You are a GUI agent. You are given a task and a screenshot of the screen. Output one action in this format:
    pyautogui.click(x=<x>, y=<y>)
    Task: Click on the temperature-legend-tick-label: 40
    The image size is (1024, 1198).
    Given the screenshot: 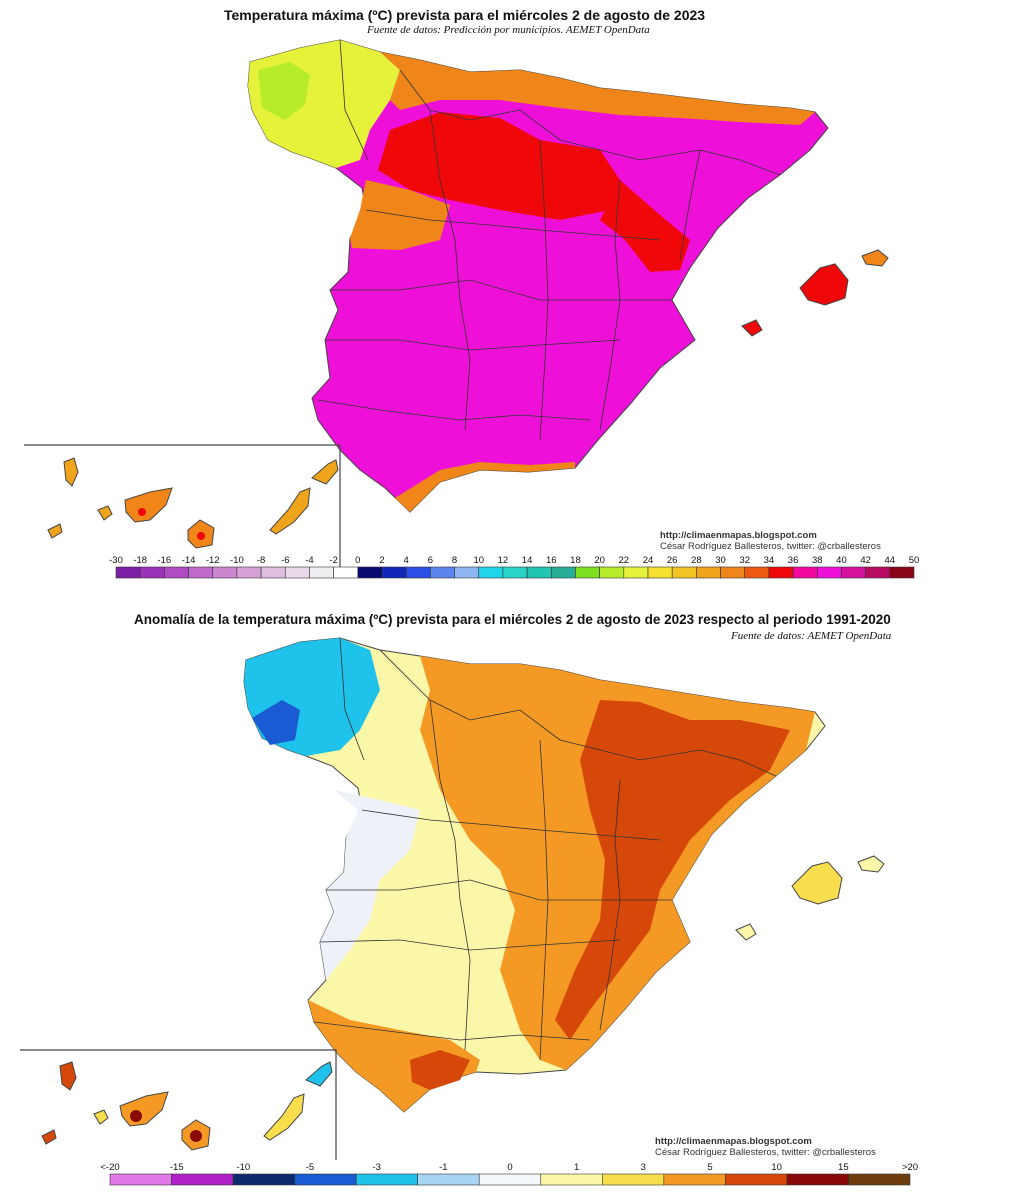 What is the action you would take?
    pyautogui.click(x=841, y=560)
    